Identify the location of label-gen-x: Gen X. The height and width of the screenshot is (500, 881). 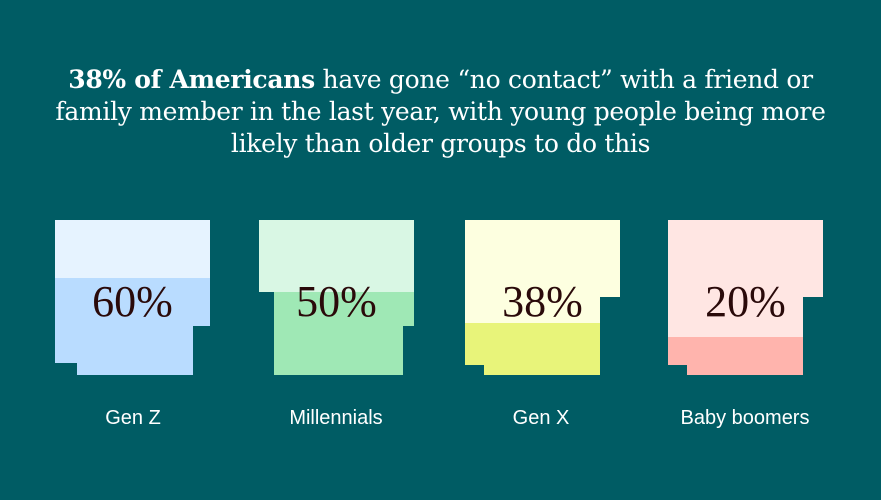
(541, 418).